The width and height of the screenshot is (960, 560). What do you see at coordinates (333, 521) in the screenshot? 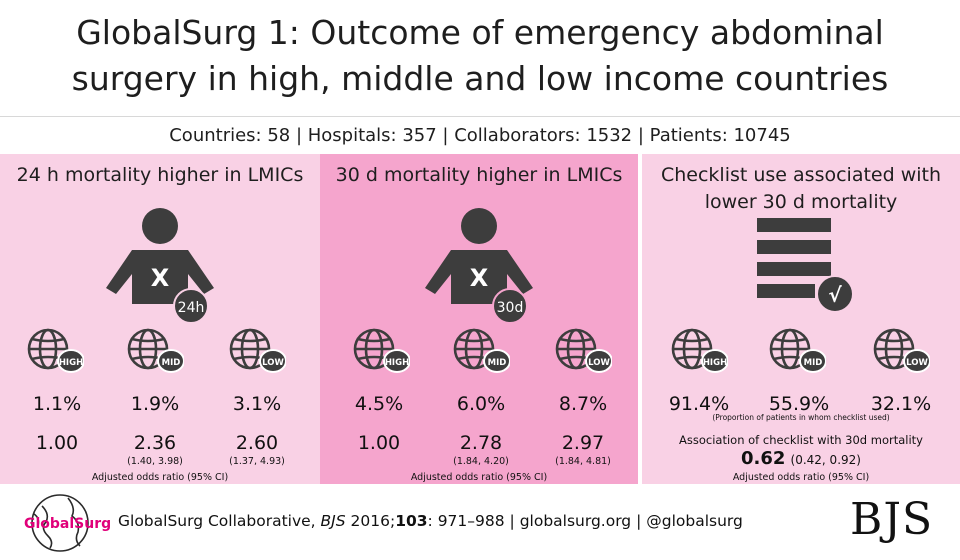
I see `cite-journal: BJS` at bounding box center [333, 521].